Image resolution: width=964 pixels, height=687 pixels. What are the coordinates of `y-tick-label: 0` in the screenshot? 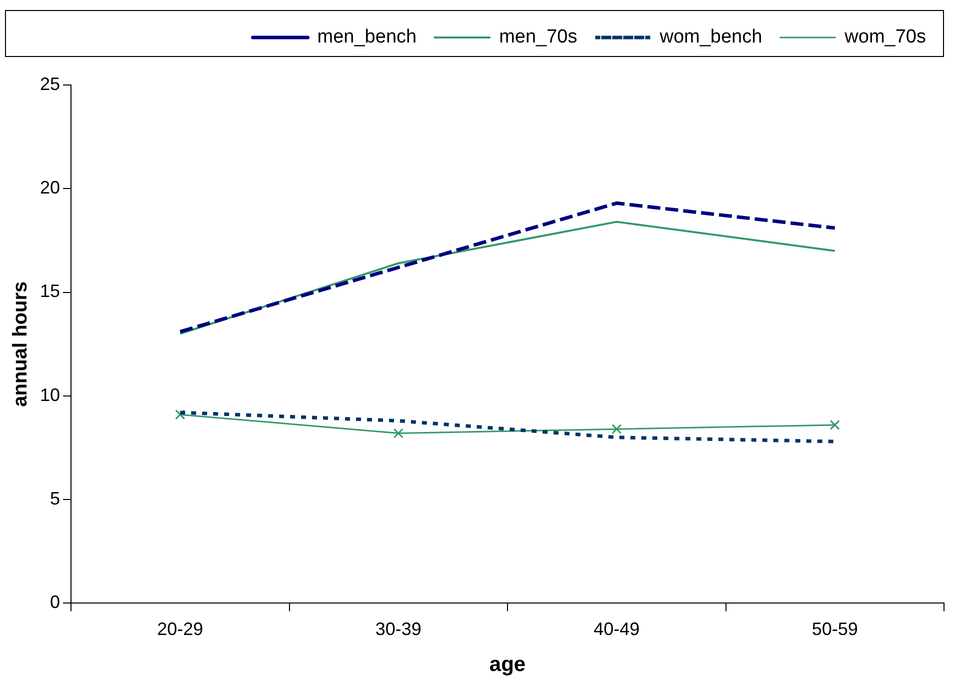 It's located at (55, 602).